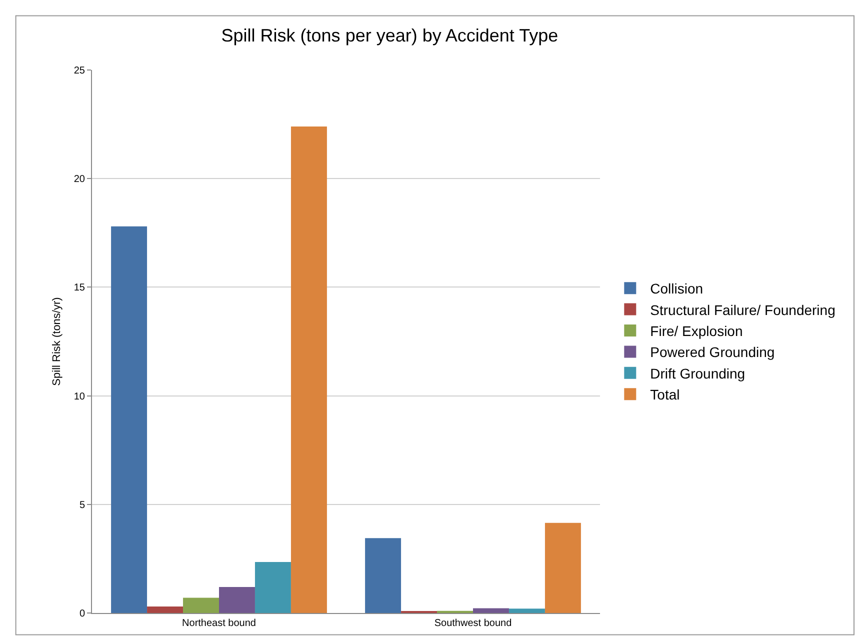 The image size is (866, 641). What do you see at coordinates (712, 352) in the screenshot?
I see `legend-label: Powered Grounding` at bounding box center [712, 352].